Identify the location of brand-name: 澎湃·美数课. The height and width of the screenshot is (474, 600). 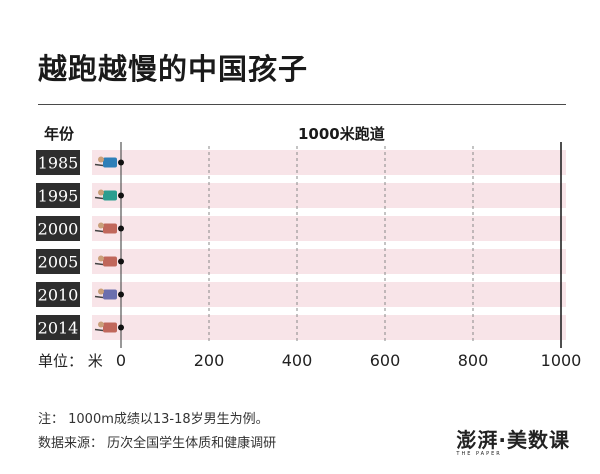
(513, 440).